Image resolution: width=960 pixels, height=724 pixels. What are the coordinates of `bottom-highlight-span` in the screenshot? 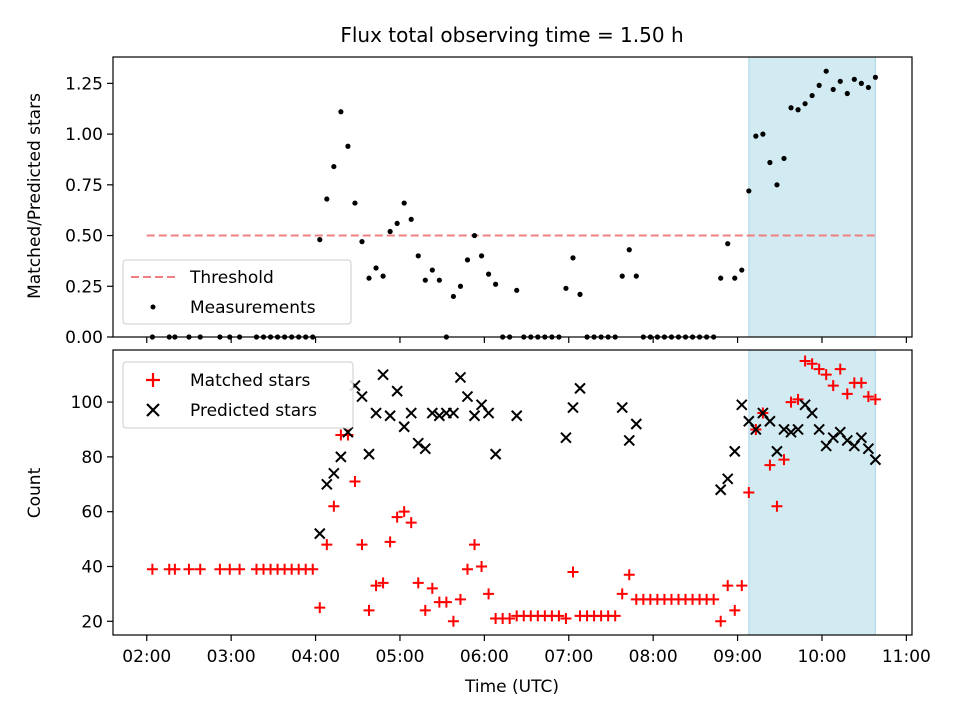 It's located at (812, 492).